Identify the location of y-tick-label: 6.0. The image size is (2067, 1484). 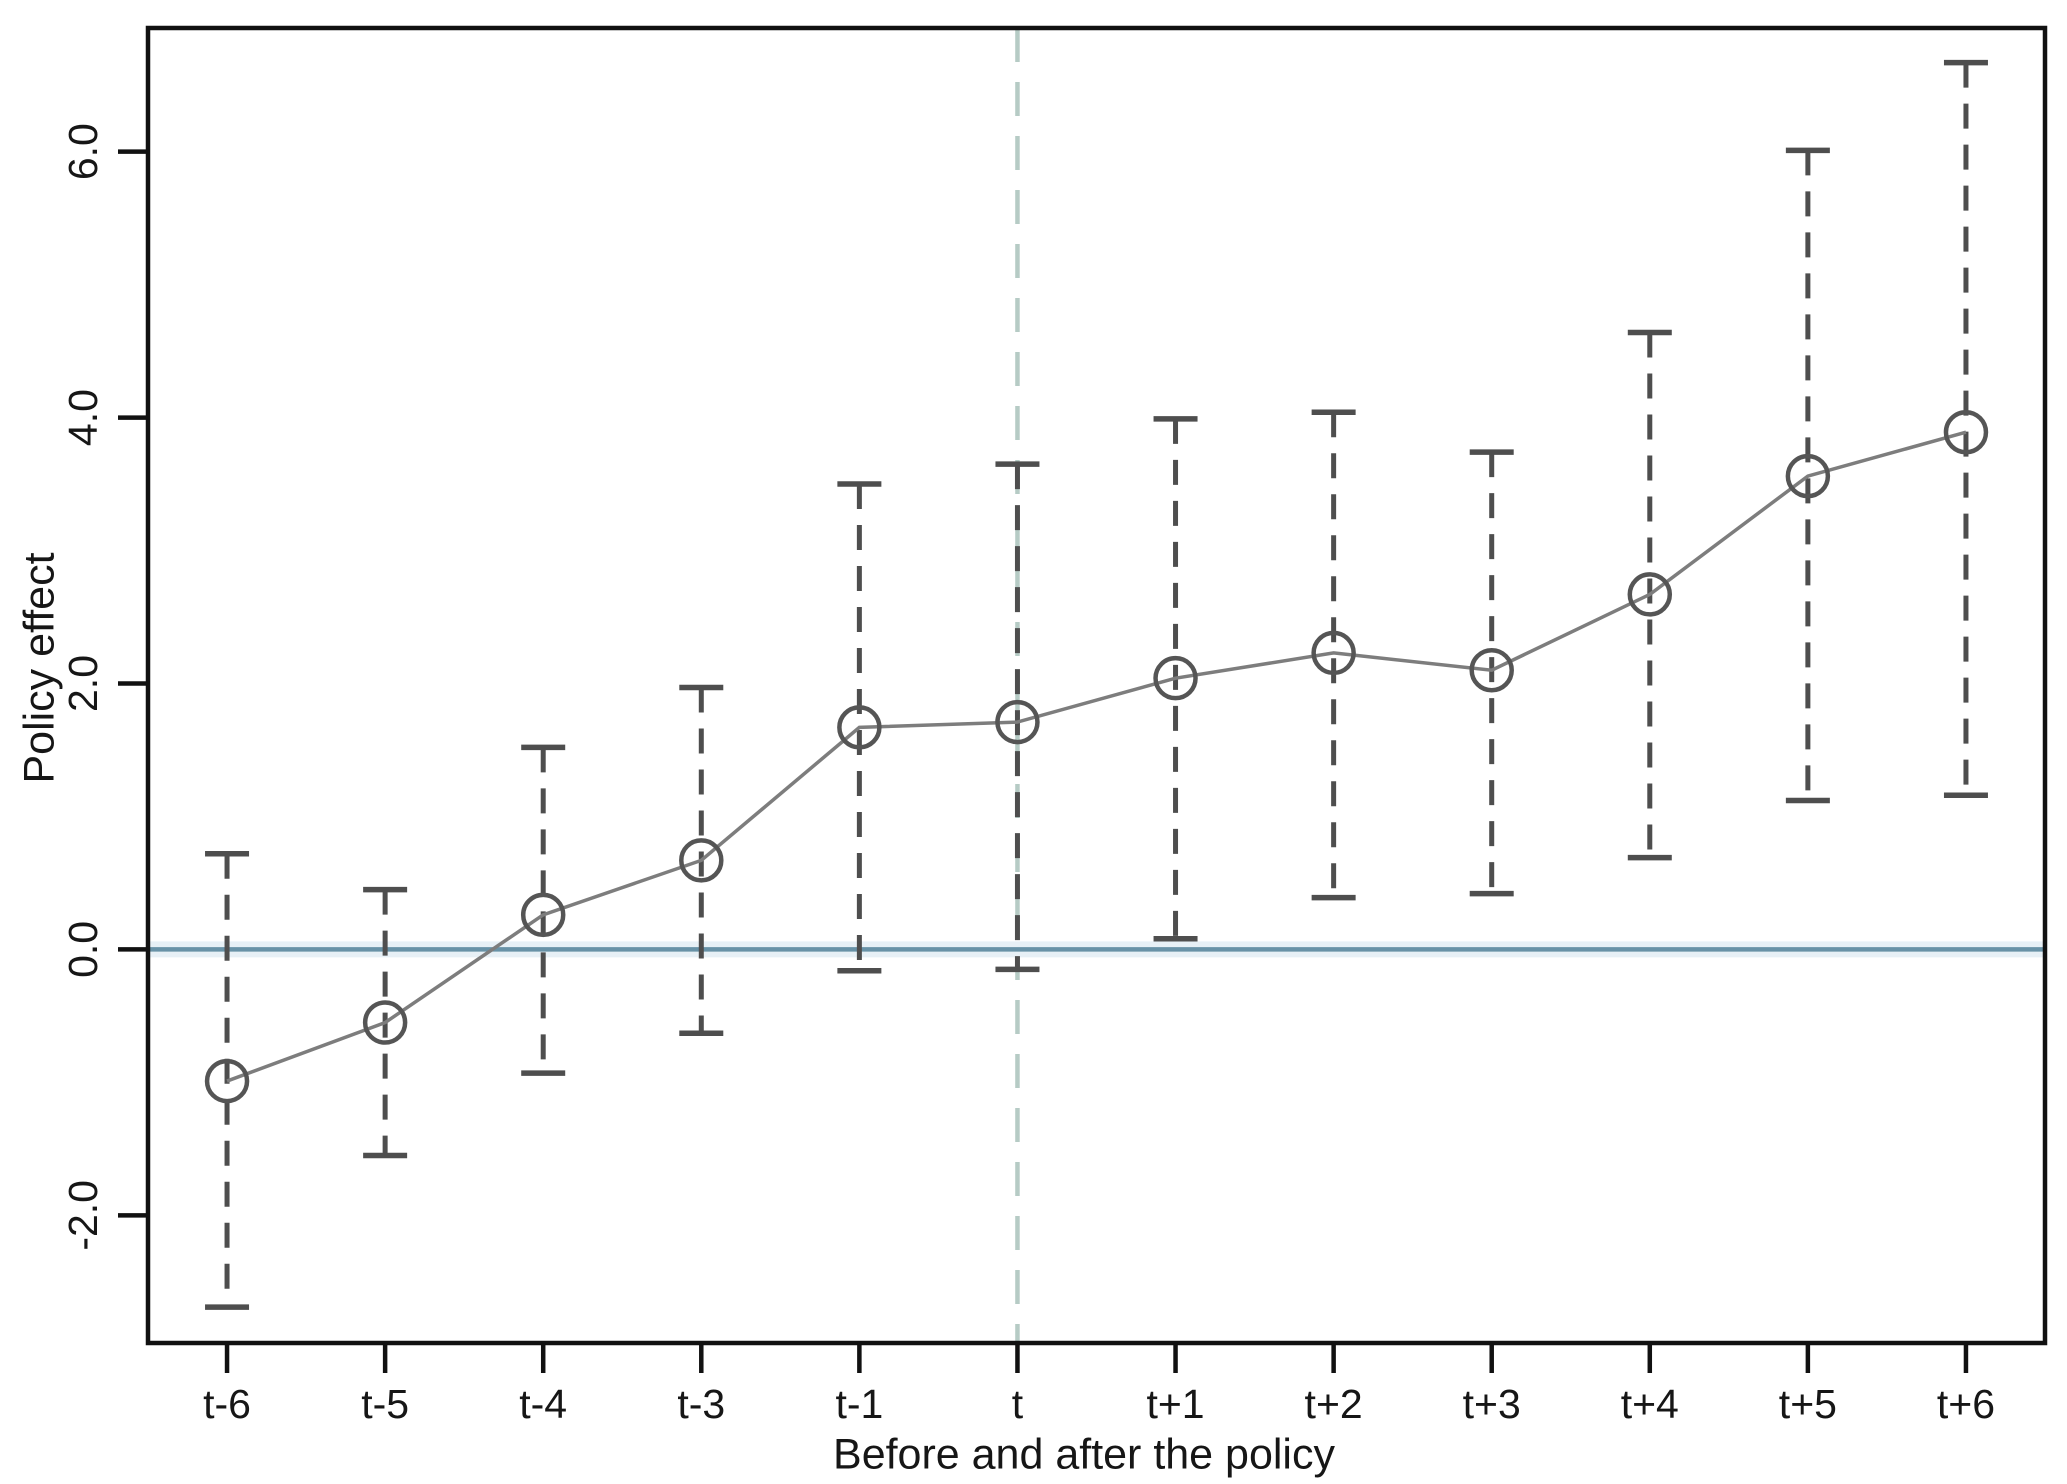
(83, 151).